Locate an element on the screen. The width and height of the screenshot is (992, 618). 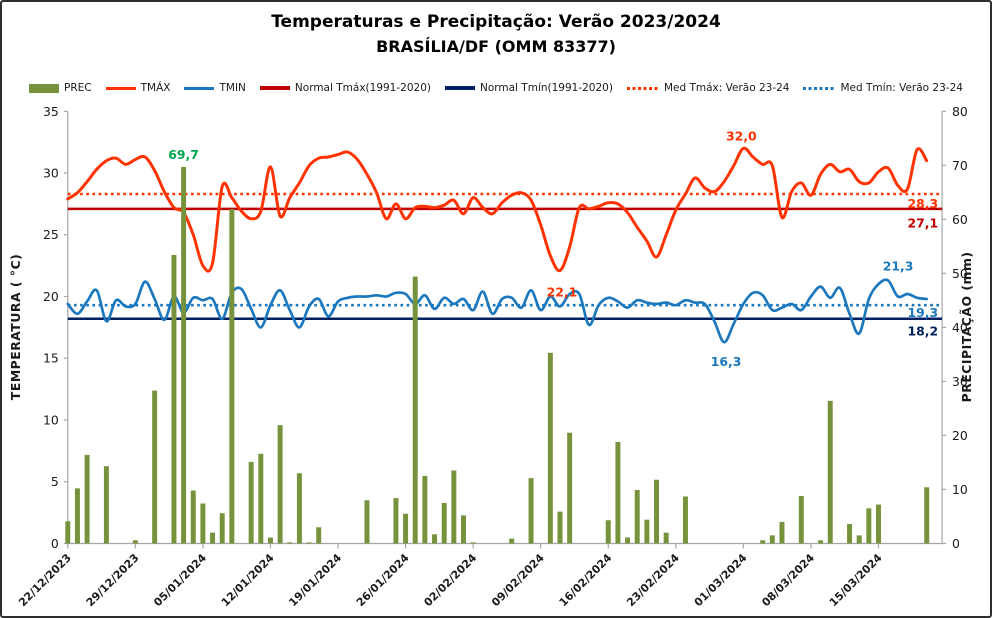
legend-label: PREC is located at coordinates (78, 88).